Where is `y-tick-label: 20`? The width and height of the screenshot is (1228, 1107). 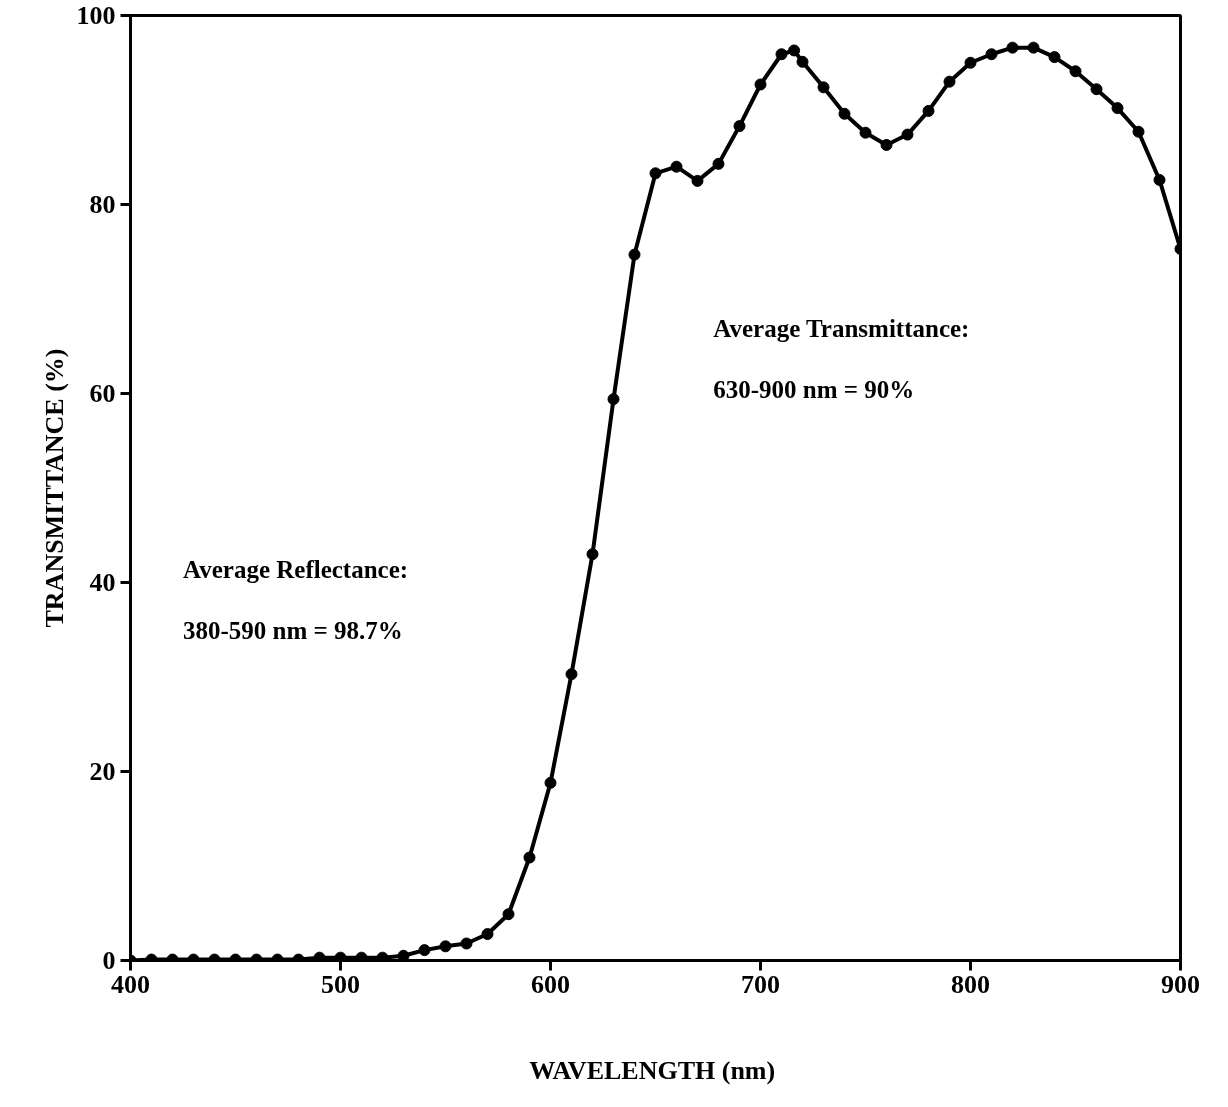 y-tick-label: 20 is located at coordinates (102, 771).